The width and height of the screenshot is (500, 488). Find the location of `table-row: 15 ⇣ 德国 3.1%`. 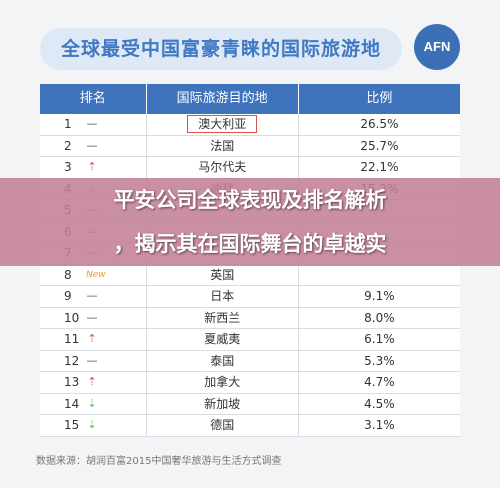

table-row: 15 ⇣ 德国 3.1% is located at coordinates (250, 426).